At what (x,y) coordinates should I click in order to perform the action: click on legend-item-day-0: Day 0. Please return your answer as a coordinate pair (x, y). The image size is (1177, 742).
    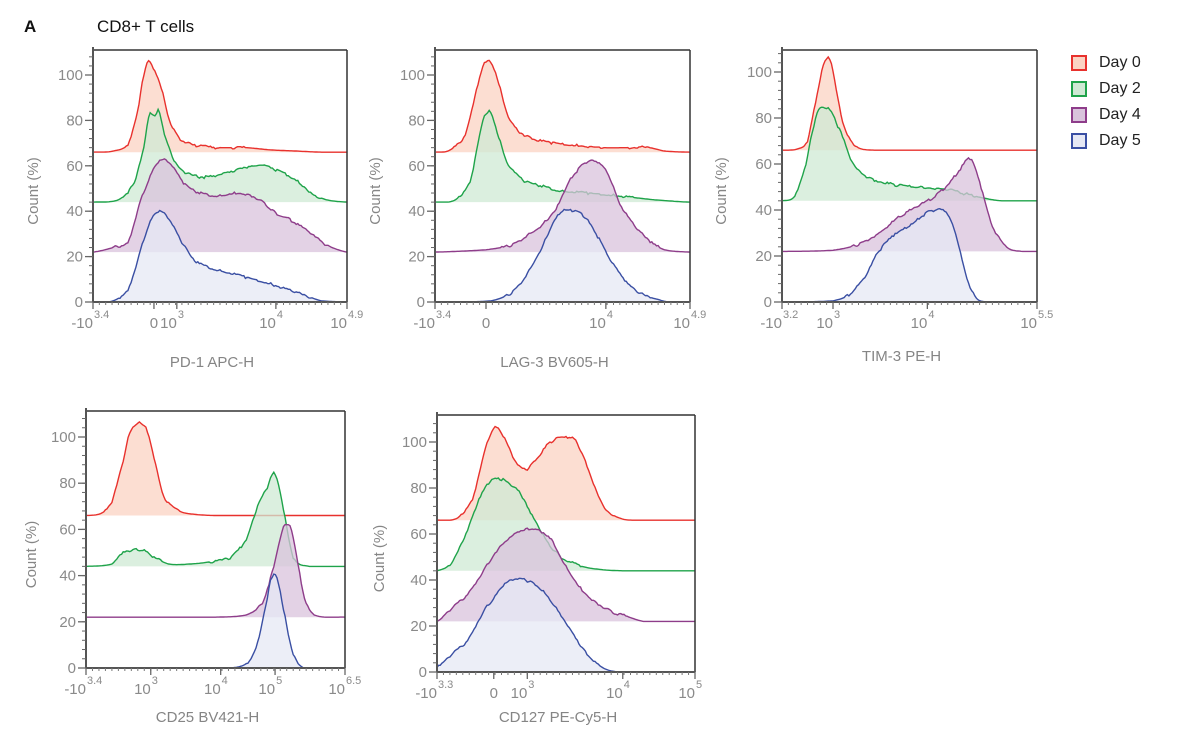
    Looking at the image, I should click on (1106, 63).